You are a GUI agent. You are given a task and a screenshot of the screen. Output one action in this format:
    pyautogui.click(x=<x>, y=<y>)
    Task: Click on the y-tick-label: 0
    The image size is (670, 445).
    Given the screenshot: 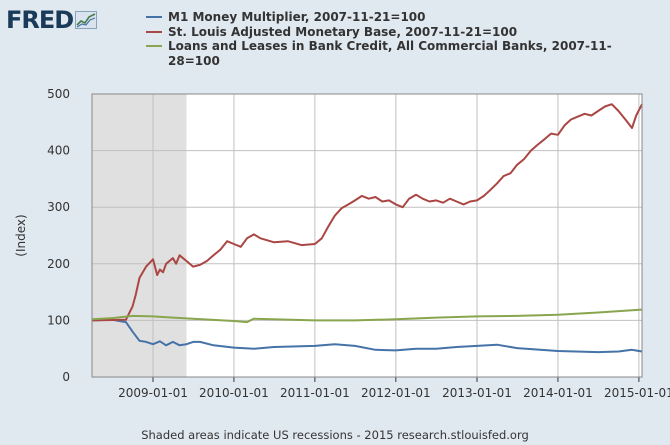 What is the action you would take?
    pyautogui.click(x=66, y=377)
    